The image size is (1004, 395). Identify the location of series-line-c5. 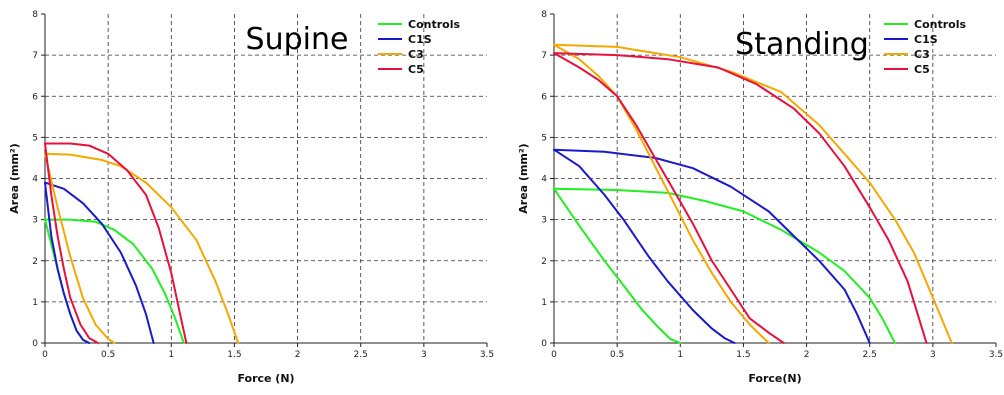
(116, 243).